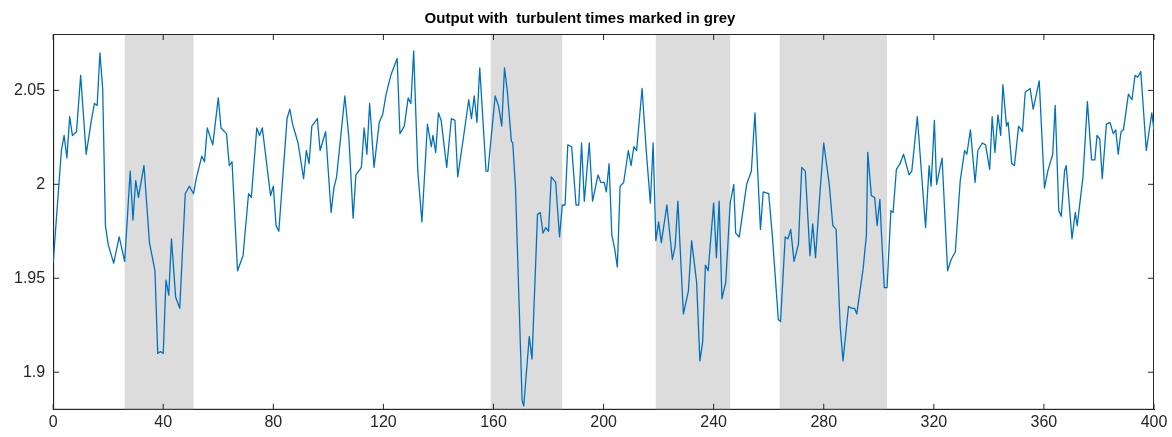 This screenshot has width=1172, height=437. I want to click on y-tick-label: 2, so click(41, 183).